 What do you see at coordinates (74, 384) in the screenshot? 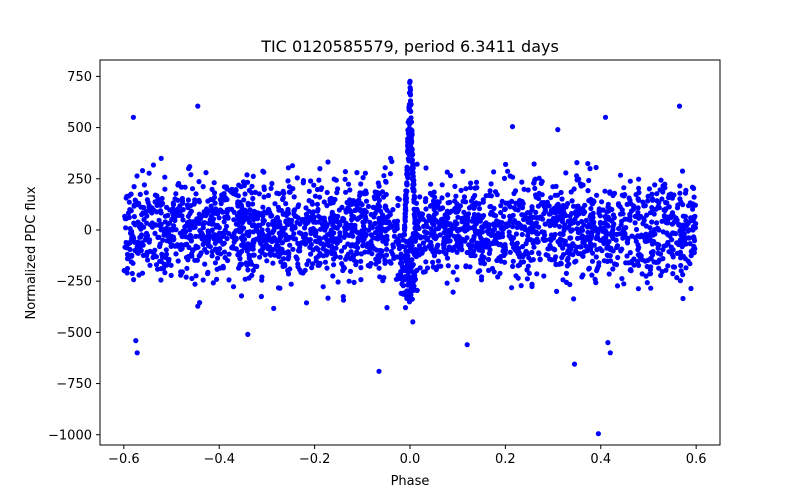
I see `y-tick-label: −750` at bounding box center [74, 384].